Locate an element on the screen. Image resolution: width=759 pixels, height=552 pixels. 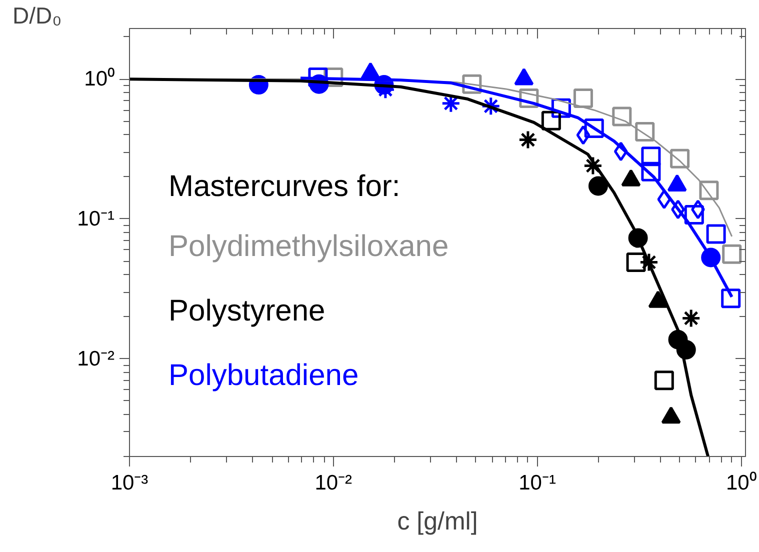
x-tick-label: 10⁻¹ is located at coordinates (537, 483).